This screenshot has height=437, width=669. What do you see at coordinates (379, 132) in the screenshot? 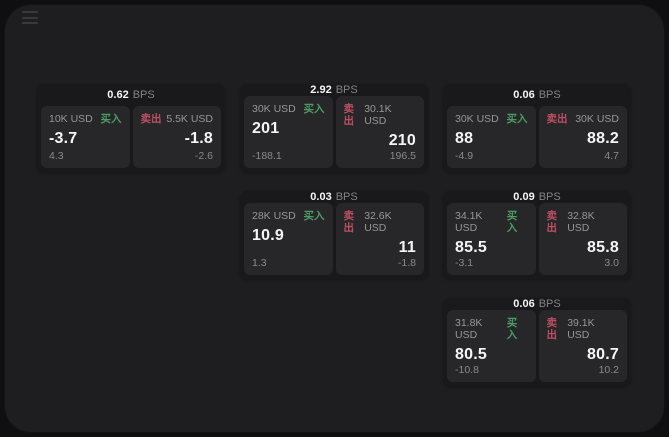
I see `sell-panel: 卖出 30.1K USD 210 196.5` at bounding box center [379, 132].